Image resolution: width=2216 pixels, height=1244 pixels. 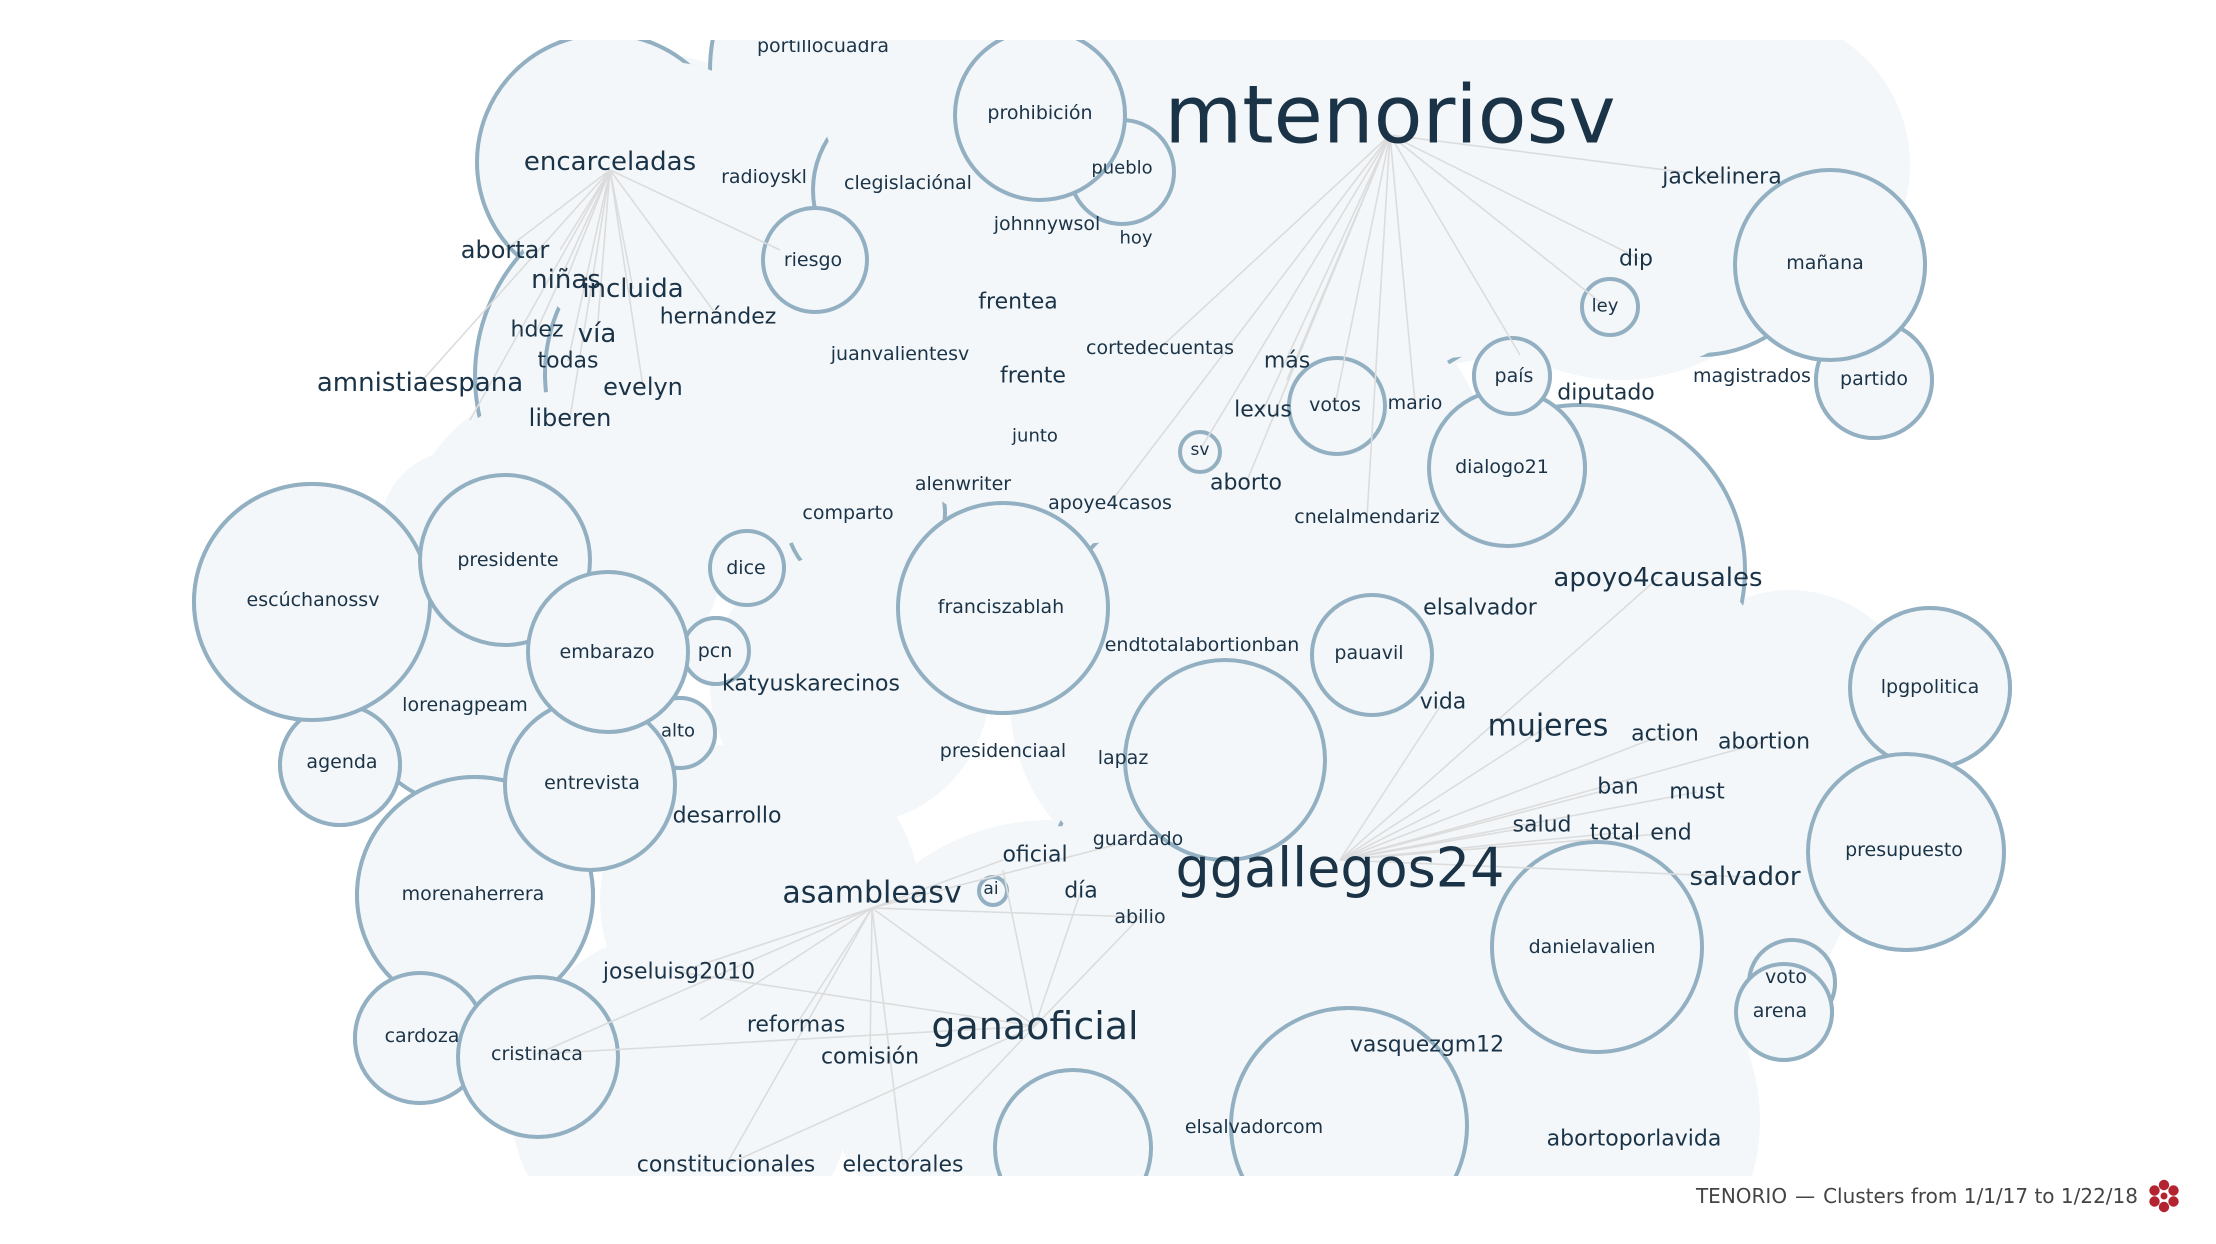 I want to click on term-label: radioyskl, so click(x=764, y=177).